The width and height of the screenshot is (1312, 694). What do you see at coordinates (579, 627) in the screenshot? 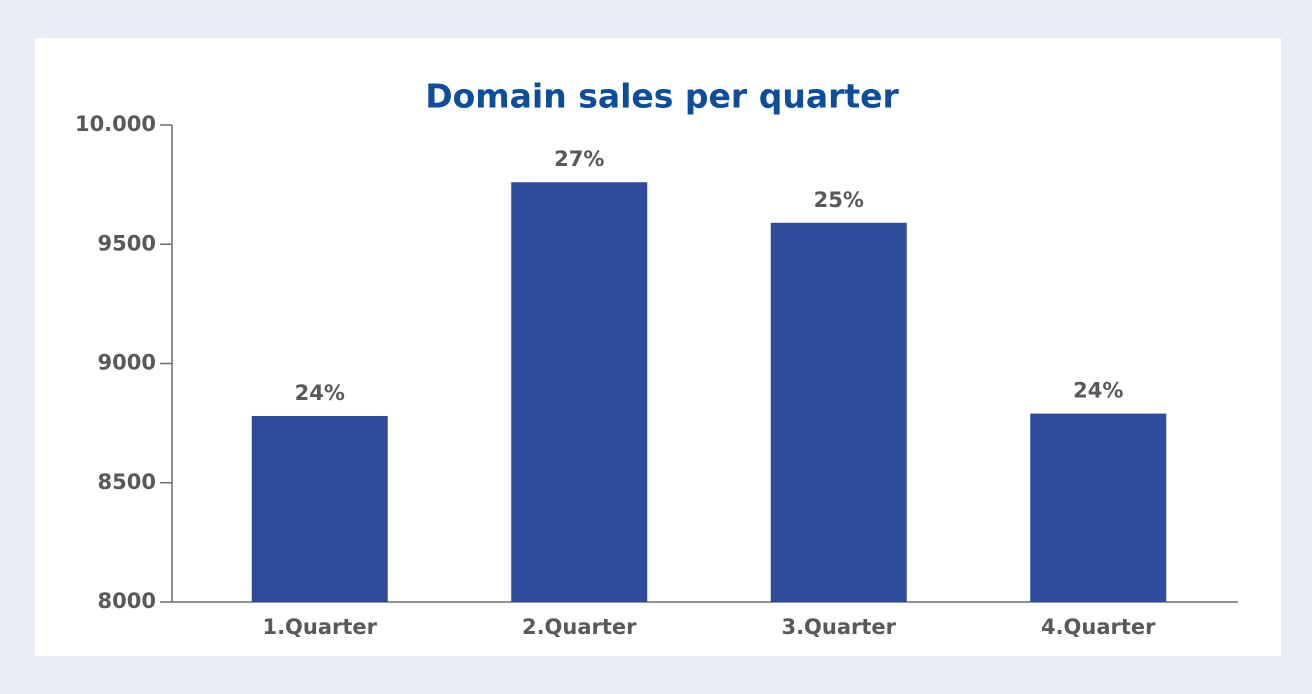
I see `x-tick-label: 2.Quarter` at bounding box center [579, 627].